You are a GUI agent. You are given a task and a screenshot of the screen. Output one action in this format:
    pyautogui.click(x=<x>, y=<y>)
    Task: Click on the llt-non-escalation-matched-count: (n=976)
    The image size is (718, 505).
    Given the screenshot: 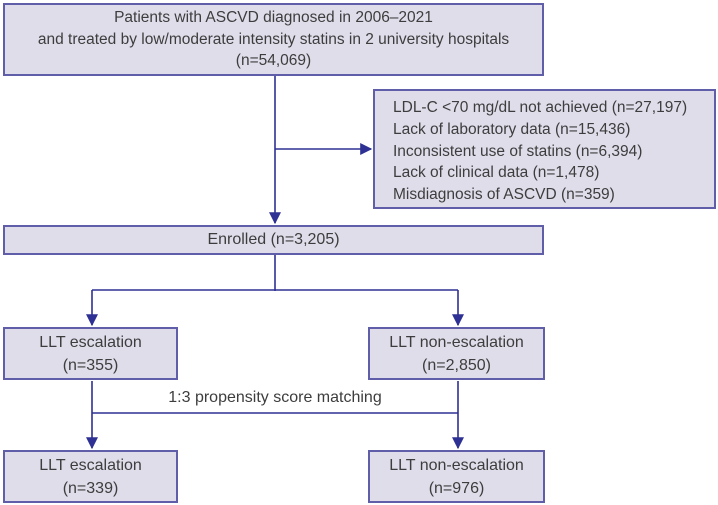 What is the action you would take?
    pyautogui.click(x=456, y=488)
    